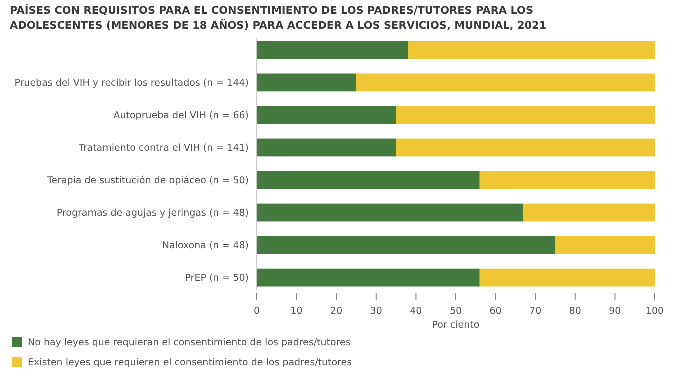 This screenshot has width=675, height=375. I want to click on legend-label: No hay leyes que requieran el consentimiento de los padres/tutores, so click(189, 342).